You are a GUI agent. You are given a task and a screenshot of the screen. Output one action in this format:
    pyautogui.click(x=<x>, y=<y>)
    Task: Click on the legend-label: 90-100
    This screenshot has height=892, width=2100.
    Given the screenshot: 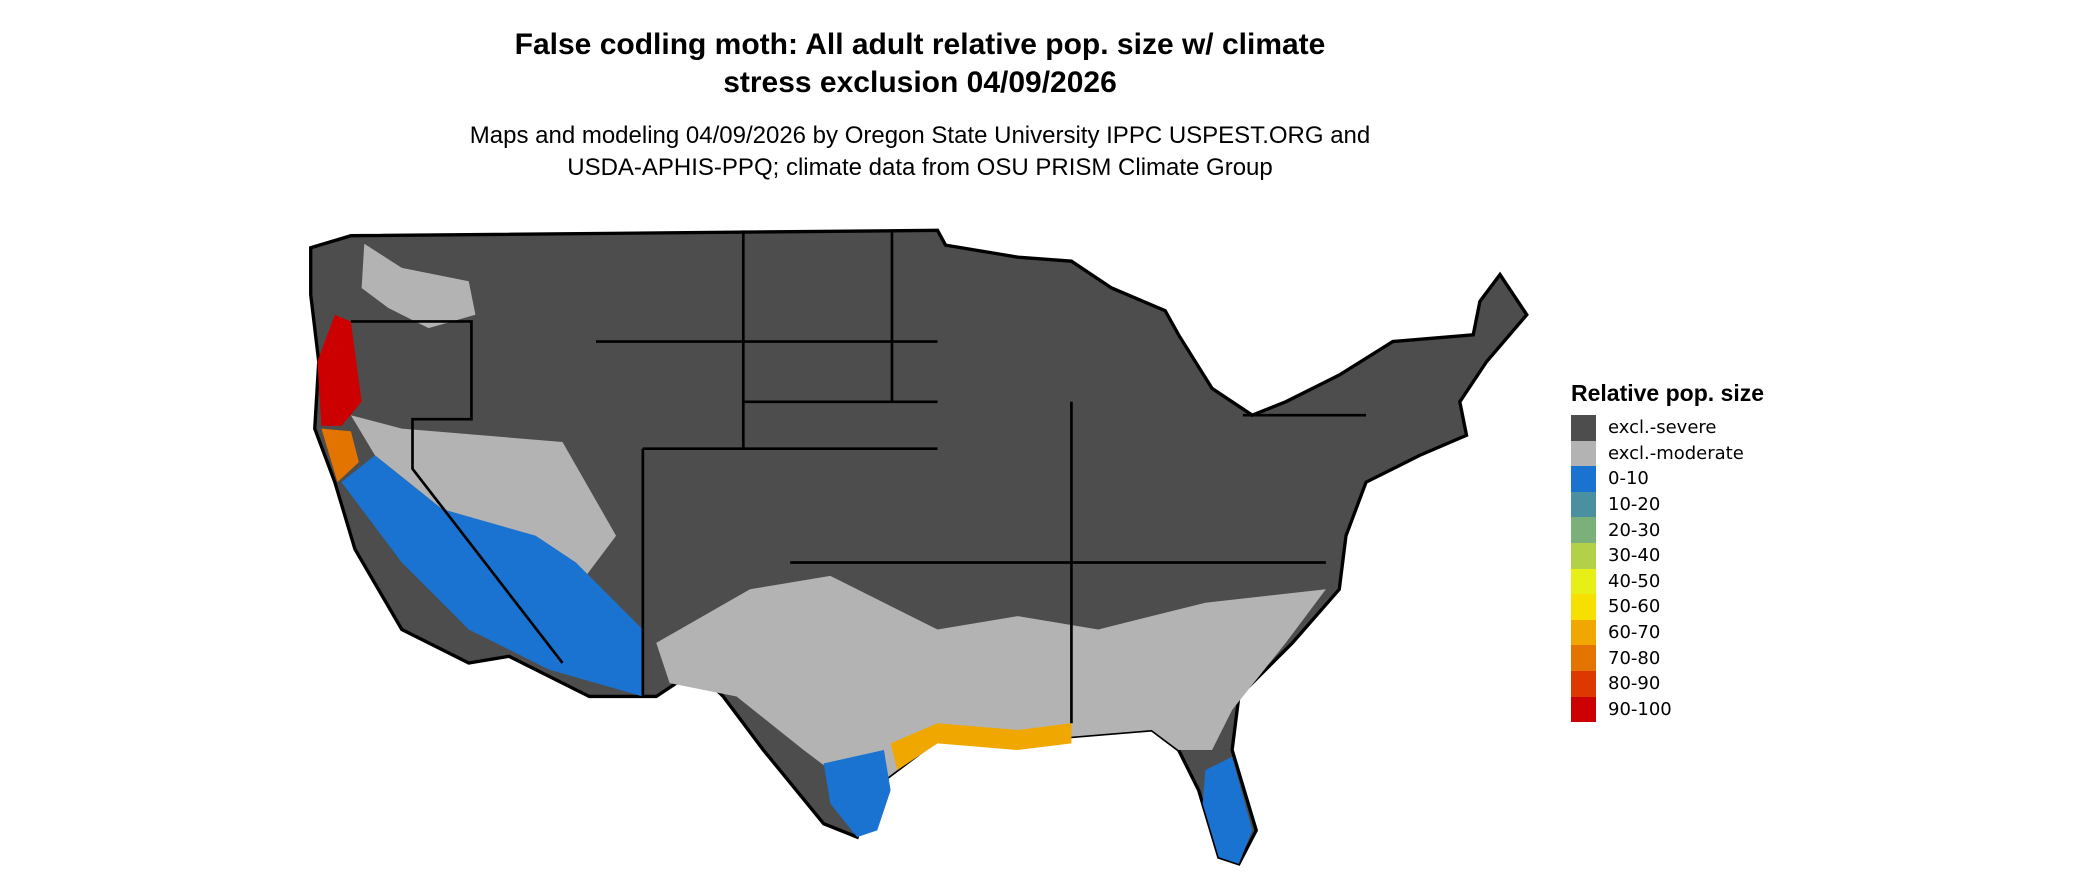 What is the action you would take?
    pyautogui.click(x=1640, y=709)
    